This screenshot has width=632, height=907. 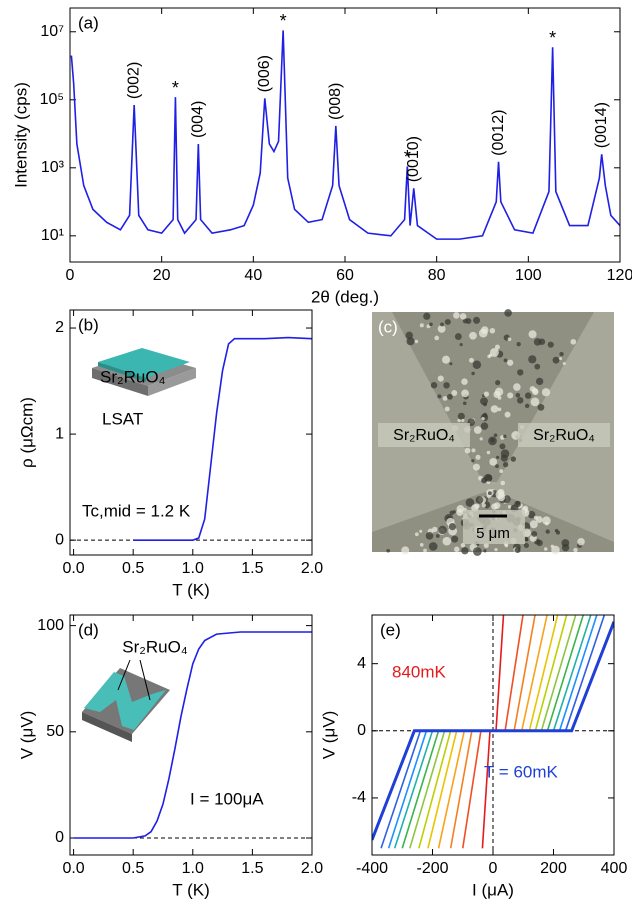 I want to click on pointer, so click(x=145, y=680).